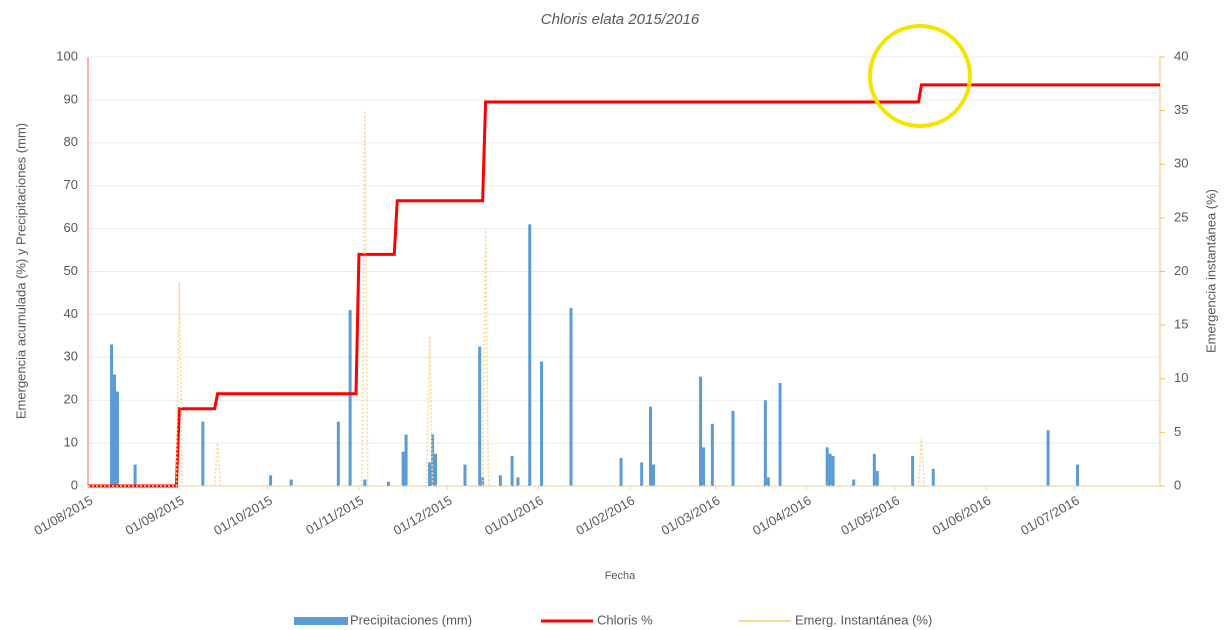 The image size is (1227, 630). What do you see at coordinates (605, 516) in the screenshot?
I see `x-tick-label: 01/02/2016` at bounding box center [605, 516].